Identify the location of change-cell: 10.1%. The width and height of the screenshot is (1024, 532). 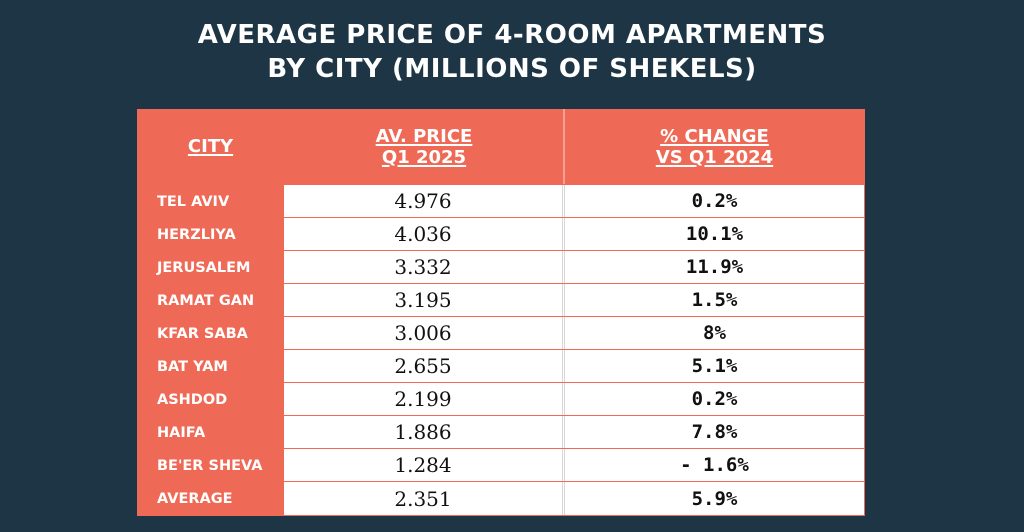
(714, 234).